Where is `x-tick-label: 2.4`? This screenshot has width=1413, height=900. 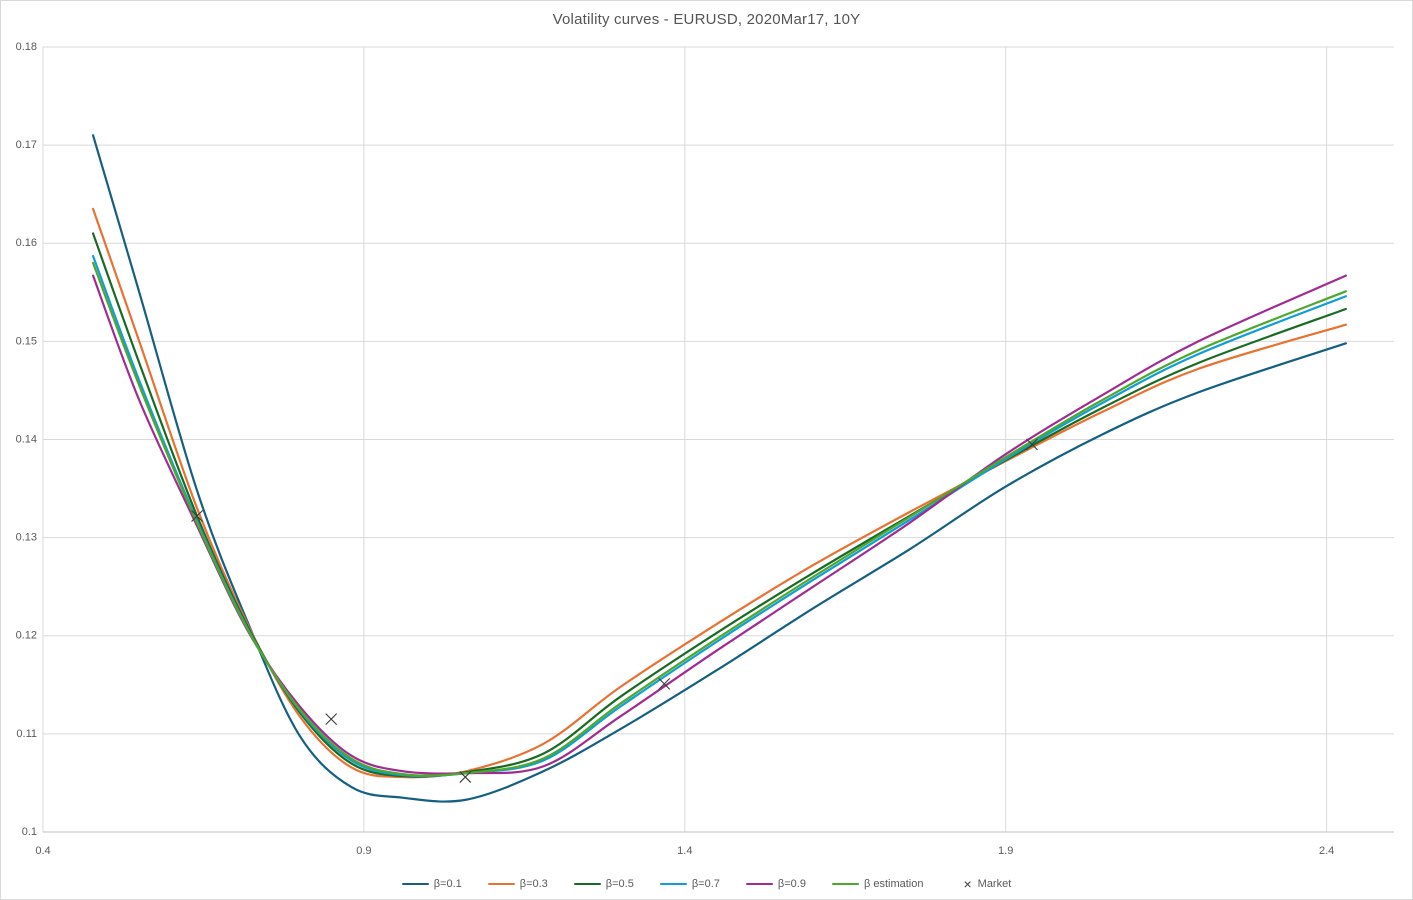 x-tick-label: 2.4 is located at coordinates (1326, 851).